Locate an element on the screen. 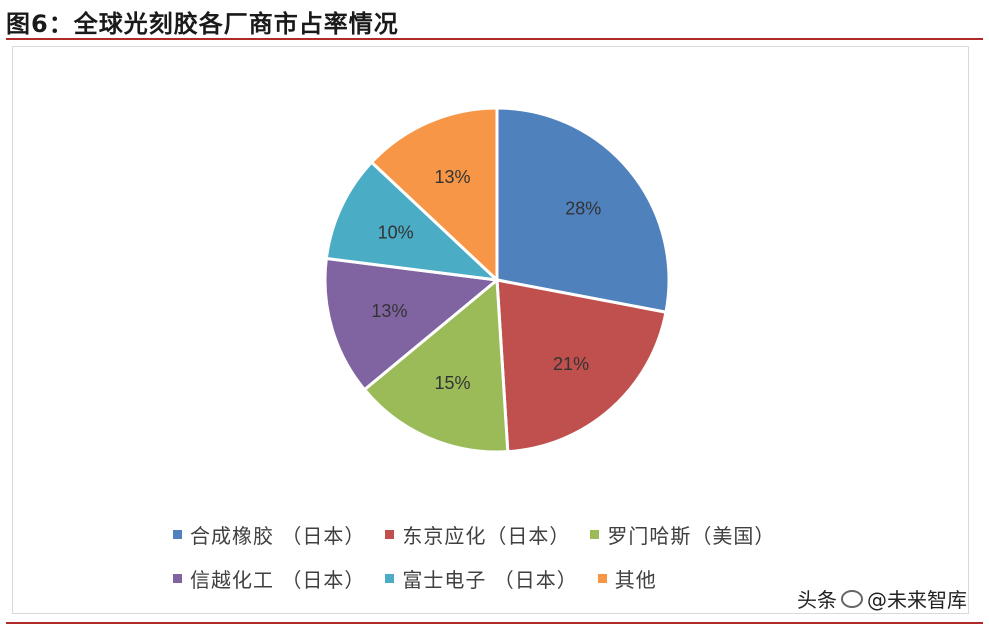 This screenshot has width=989, height=627. watermark-prefix: 头条 is located at coordinates (817, 600).